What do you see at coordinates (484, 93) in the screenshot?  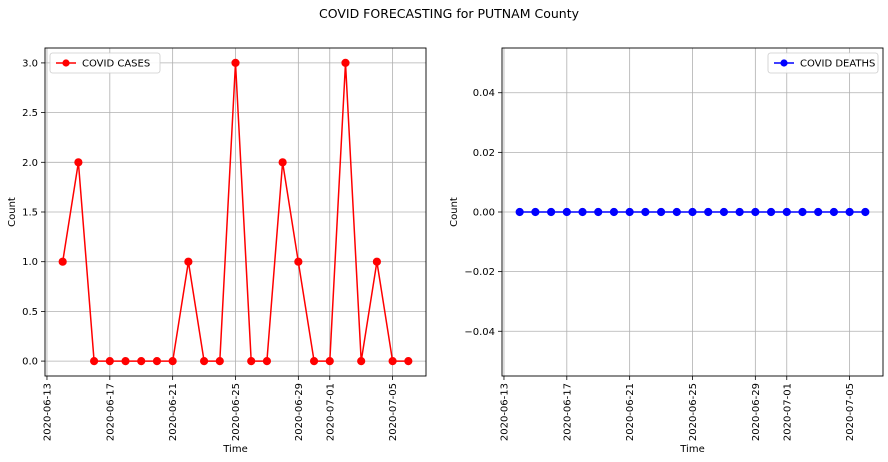 I see `y-tick-label: 0.04` at bounding box center [484, 93].